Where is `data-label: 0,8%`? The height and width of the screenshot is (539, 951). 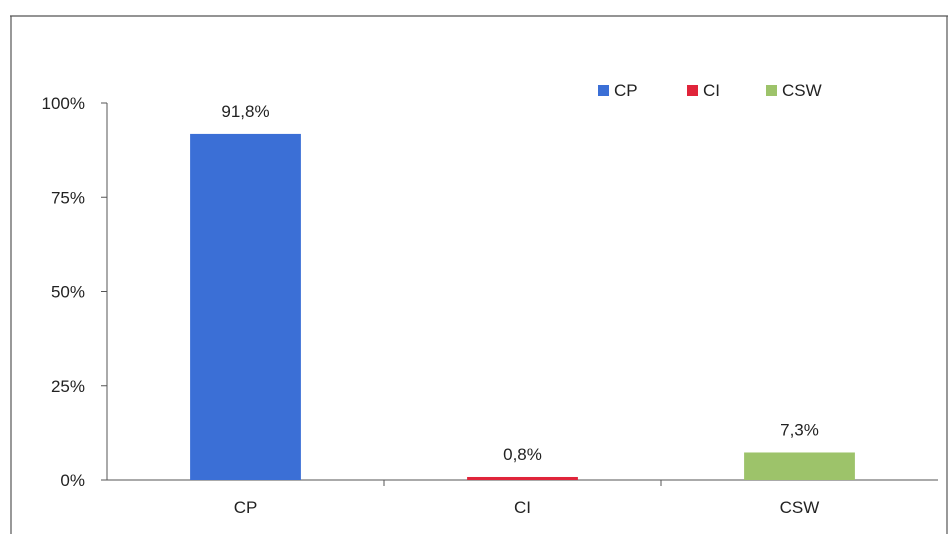
data-label: 0,8% is located at coordinates (522, 454).